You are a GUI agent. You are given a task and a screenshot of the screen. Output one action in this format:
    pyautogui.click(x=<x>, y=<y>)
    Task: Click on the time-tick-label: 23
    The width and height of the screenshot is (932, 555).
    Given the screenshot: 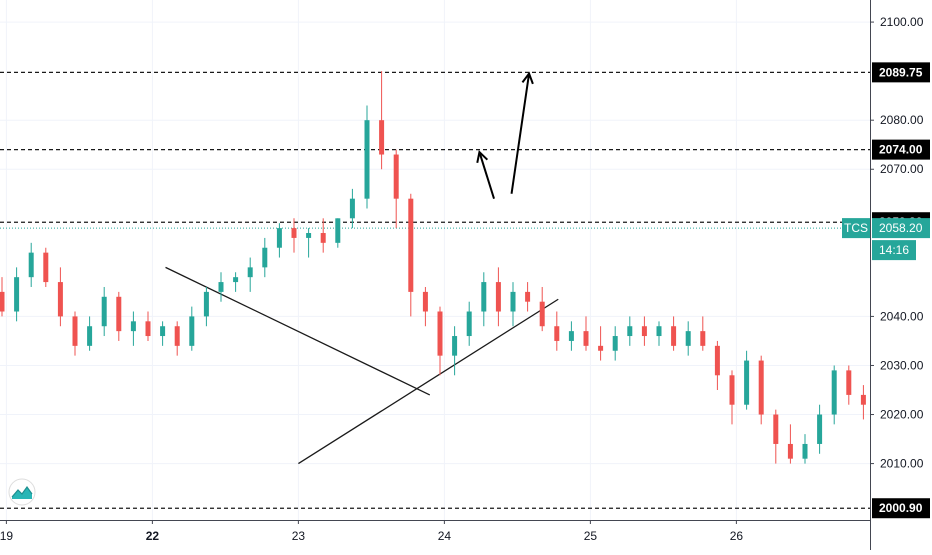 What is the action you would take?
    pyautogui.click(x=299, y=536)
    